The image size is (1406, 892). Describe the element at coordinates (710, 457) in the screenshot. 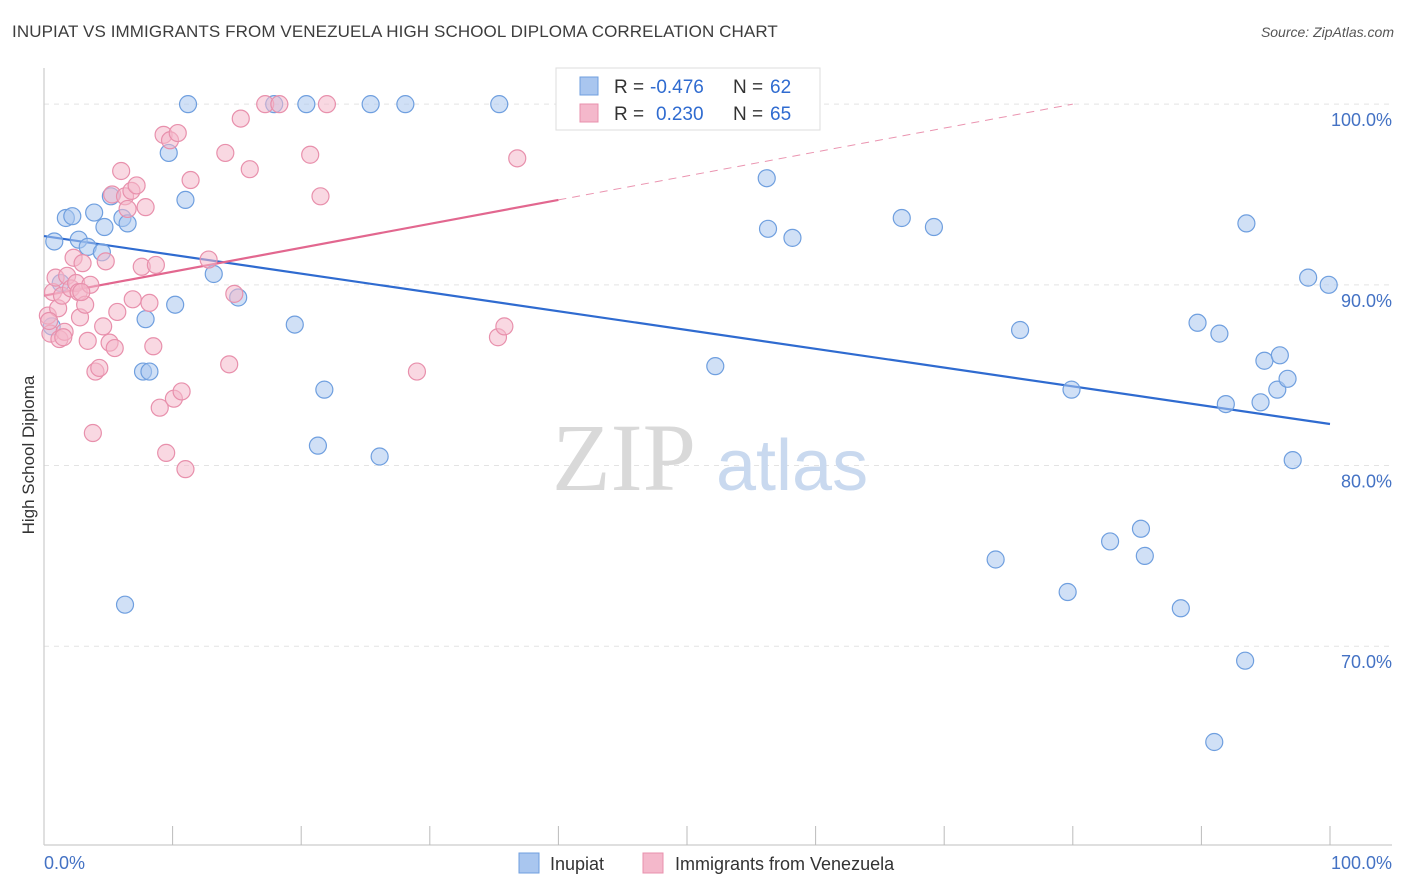

I see `watermark: ZIP atlas` at that location.